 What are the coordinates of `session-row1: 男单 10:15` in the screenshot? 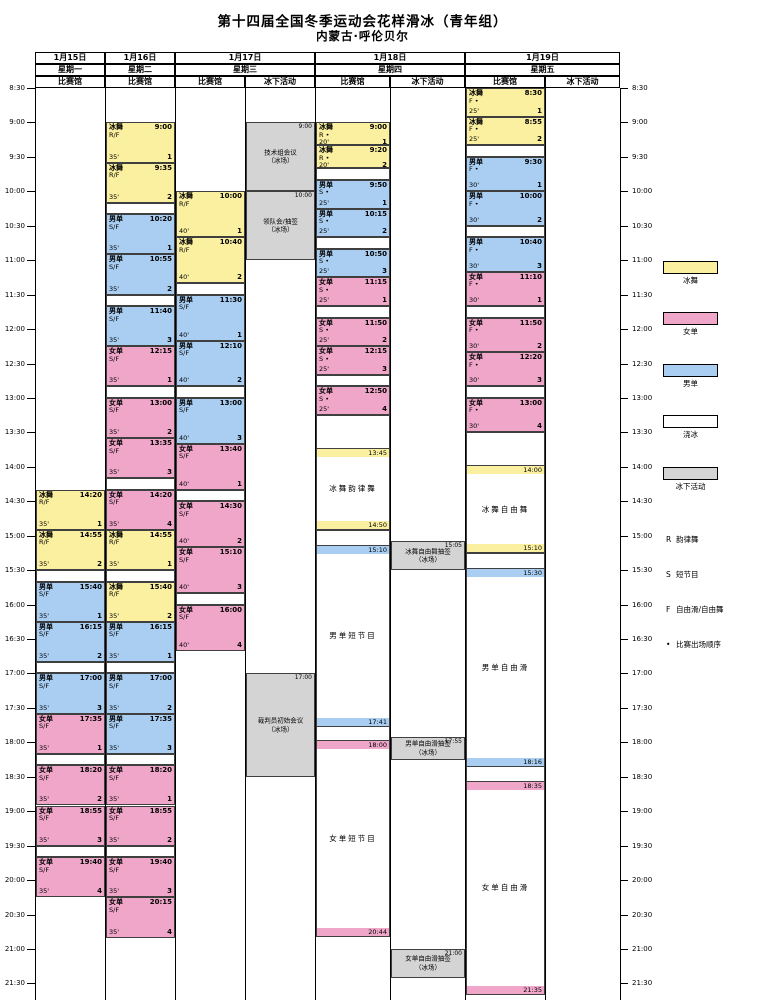 It's located at (353, 214).